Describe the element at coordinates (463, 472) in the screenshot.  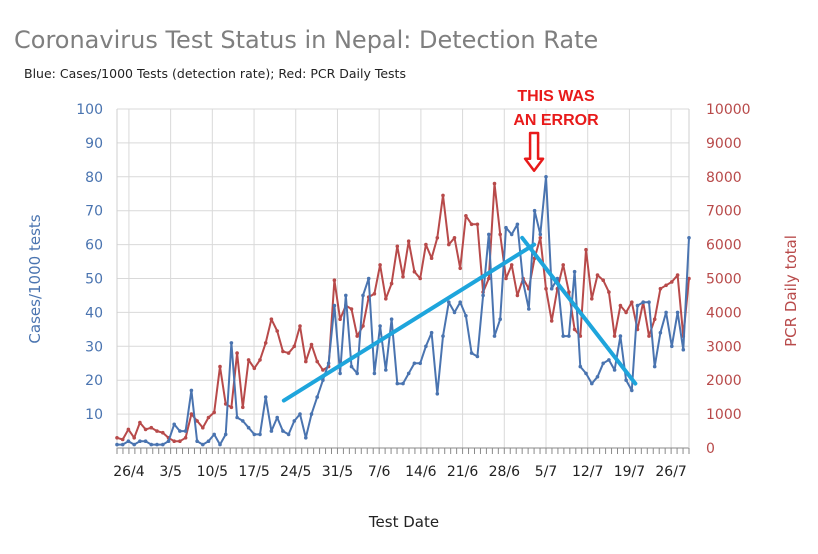
I see `x-tick-label: 21/6` at that location.